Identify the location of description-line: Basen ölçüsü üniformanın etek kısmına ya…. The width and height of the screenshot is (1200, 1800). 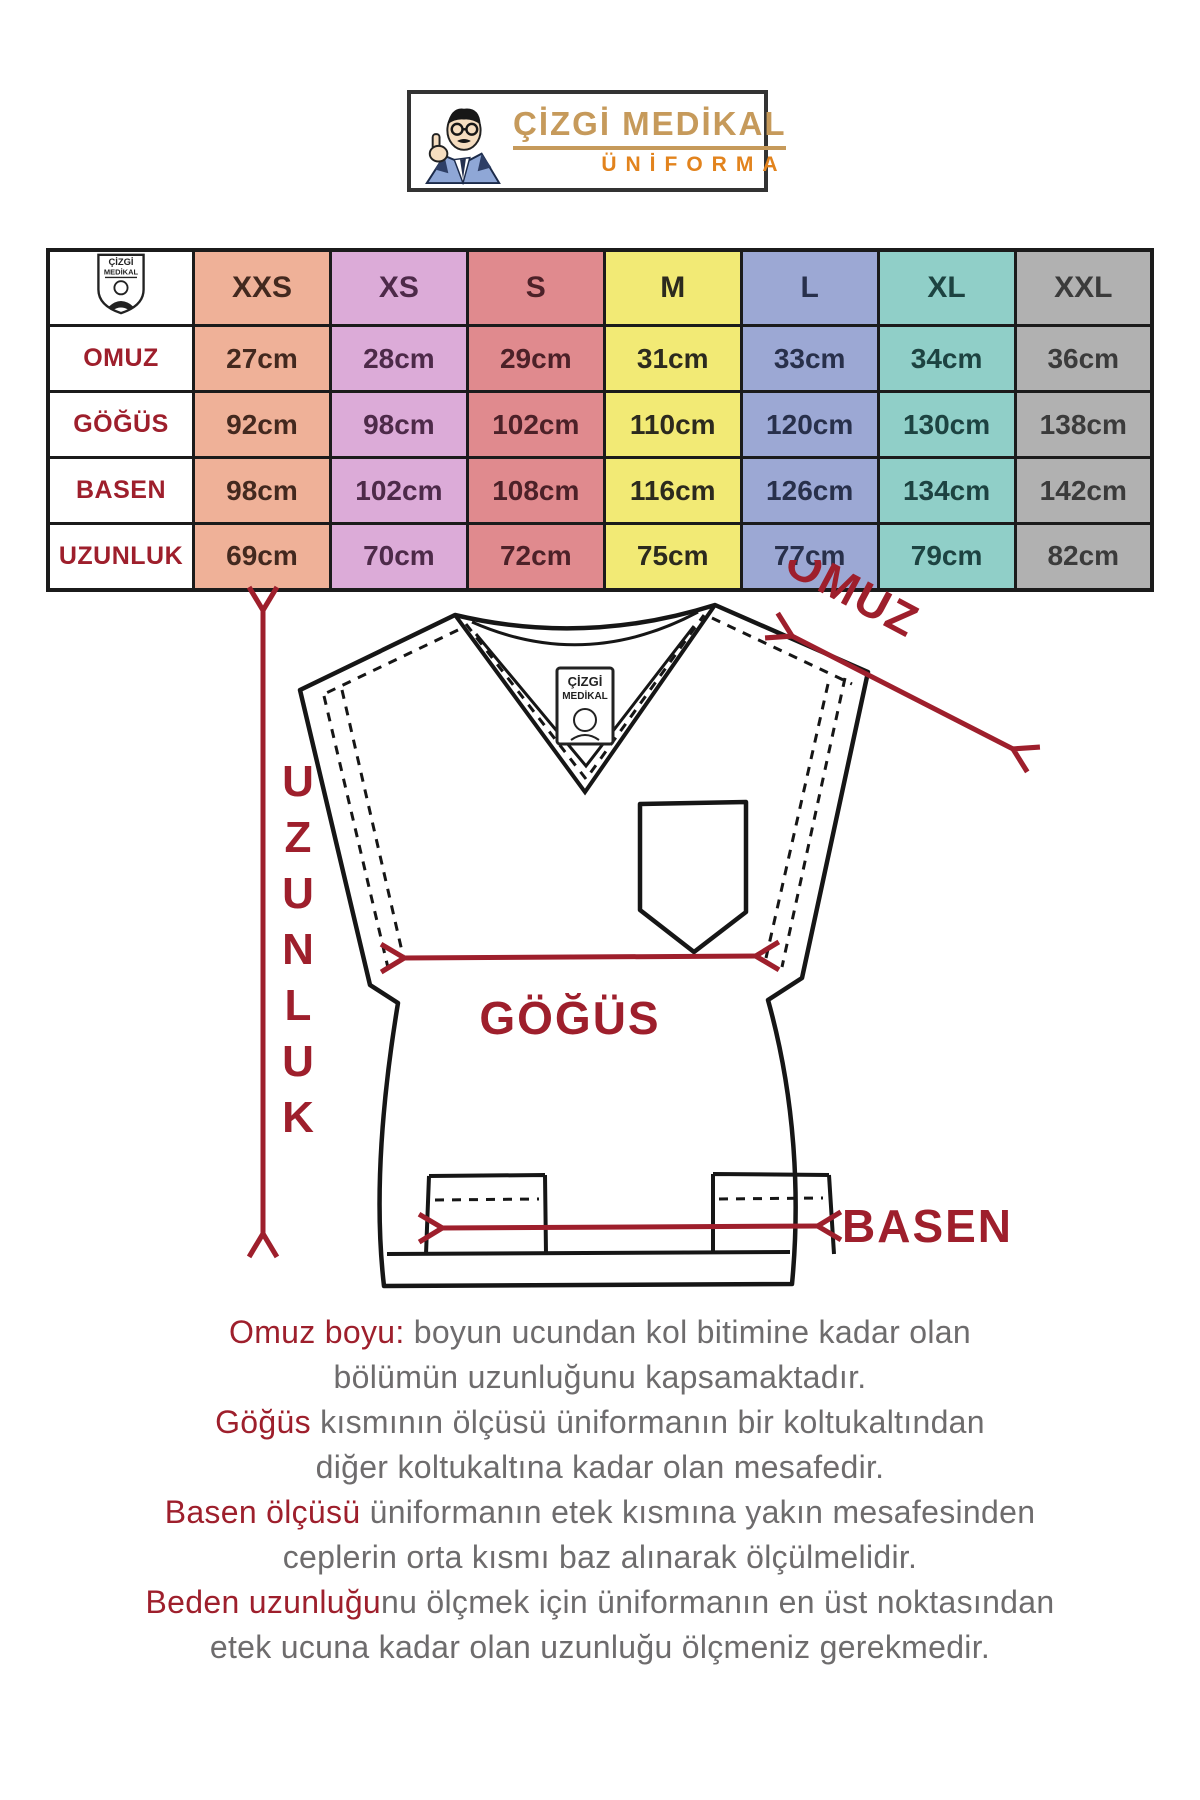
(600, 1512).